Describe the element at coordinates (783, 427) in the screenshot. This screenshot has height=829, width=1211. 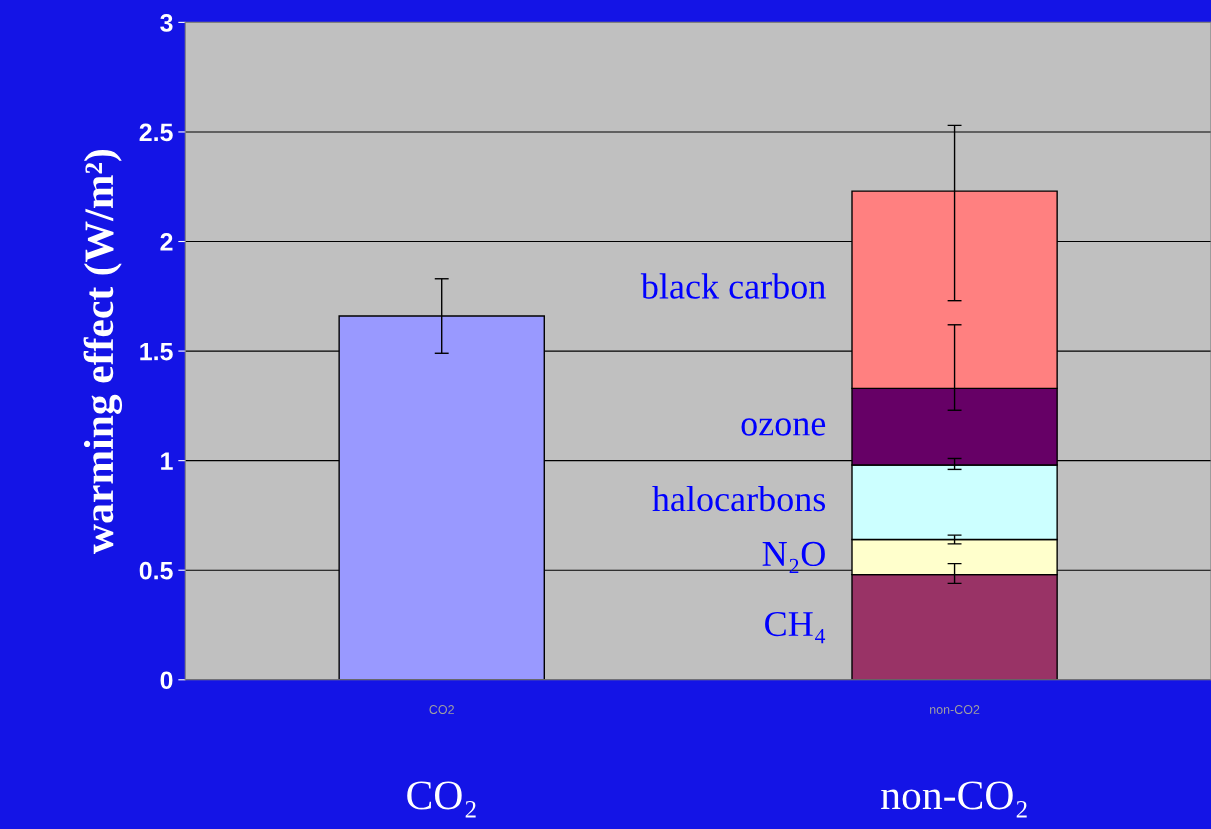
I see `series-label: ozone` at that location.